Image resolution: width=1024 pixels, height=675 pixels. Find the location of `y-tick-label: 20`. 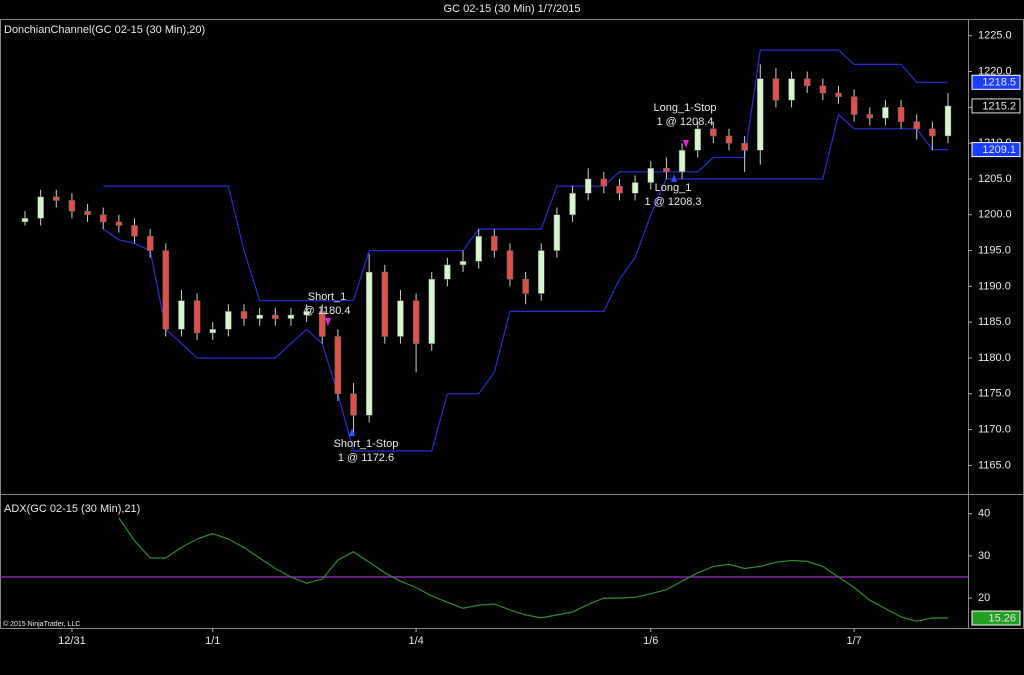

y-tick-label: 20 is located at coordinates (984, 598).